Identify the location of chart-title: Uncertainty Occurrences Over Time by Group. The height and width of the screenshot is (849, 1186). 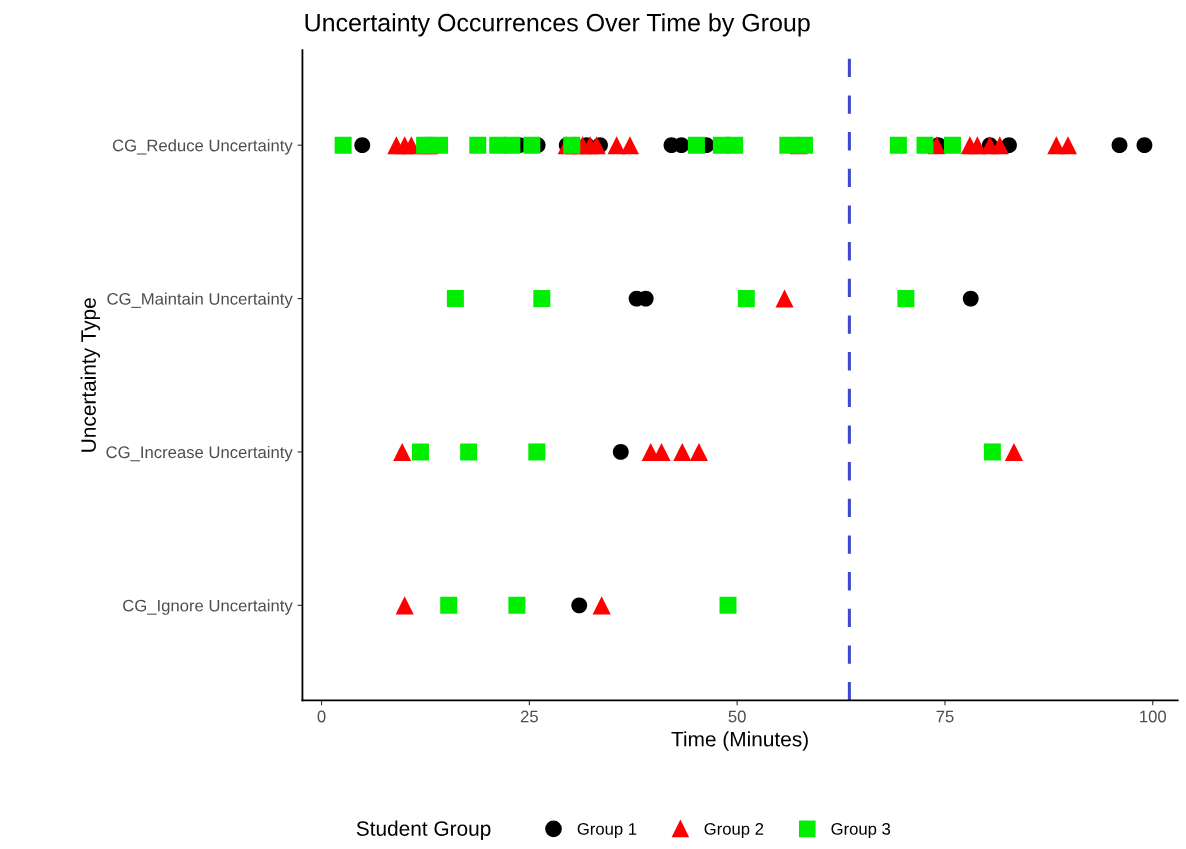
(557, 25).